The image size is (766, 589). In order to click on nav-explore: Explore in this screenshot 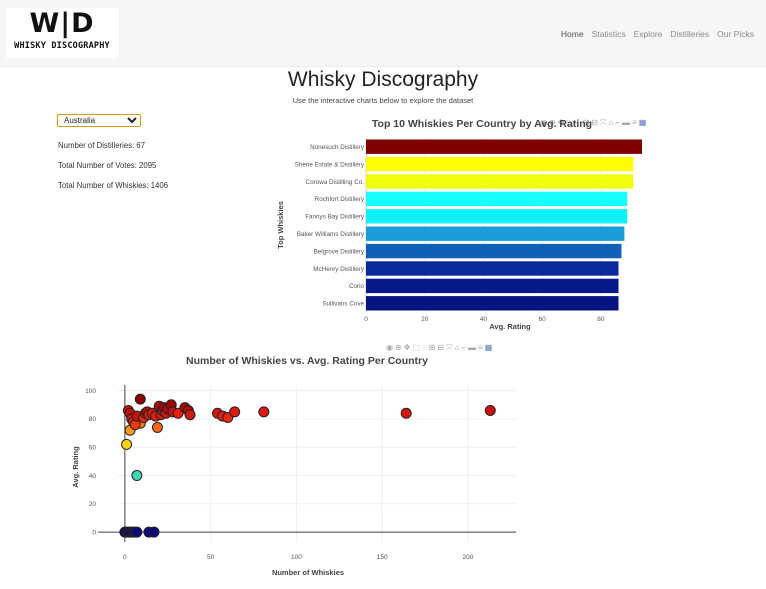, I will do `click(648, 34)`.